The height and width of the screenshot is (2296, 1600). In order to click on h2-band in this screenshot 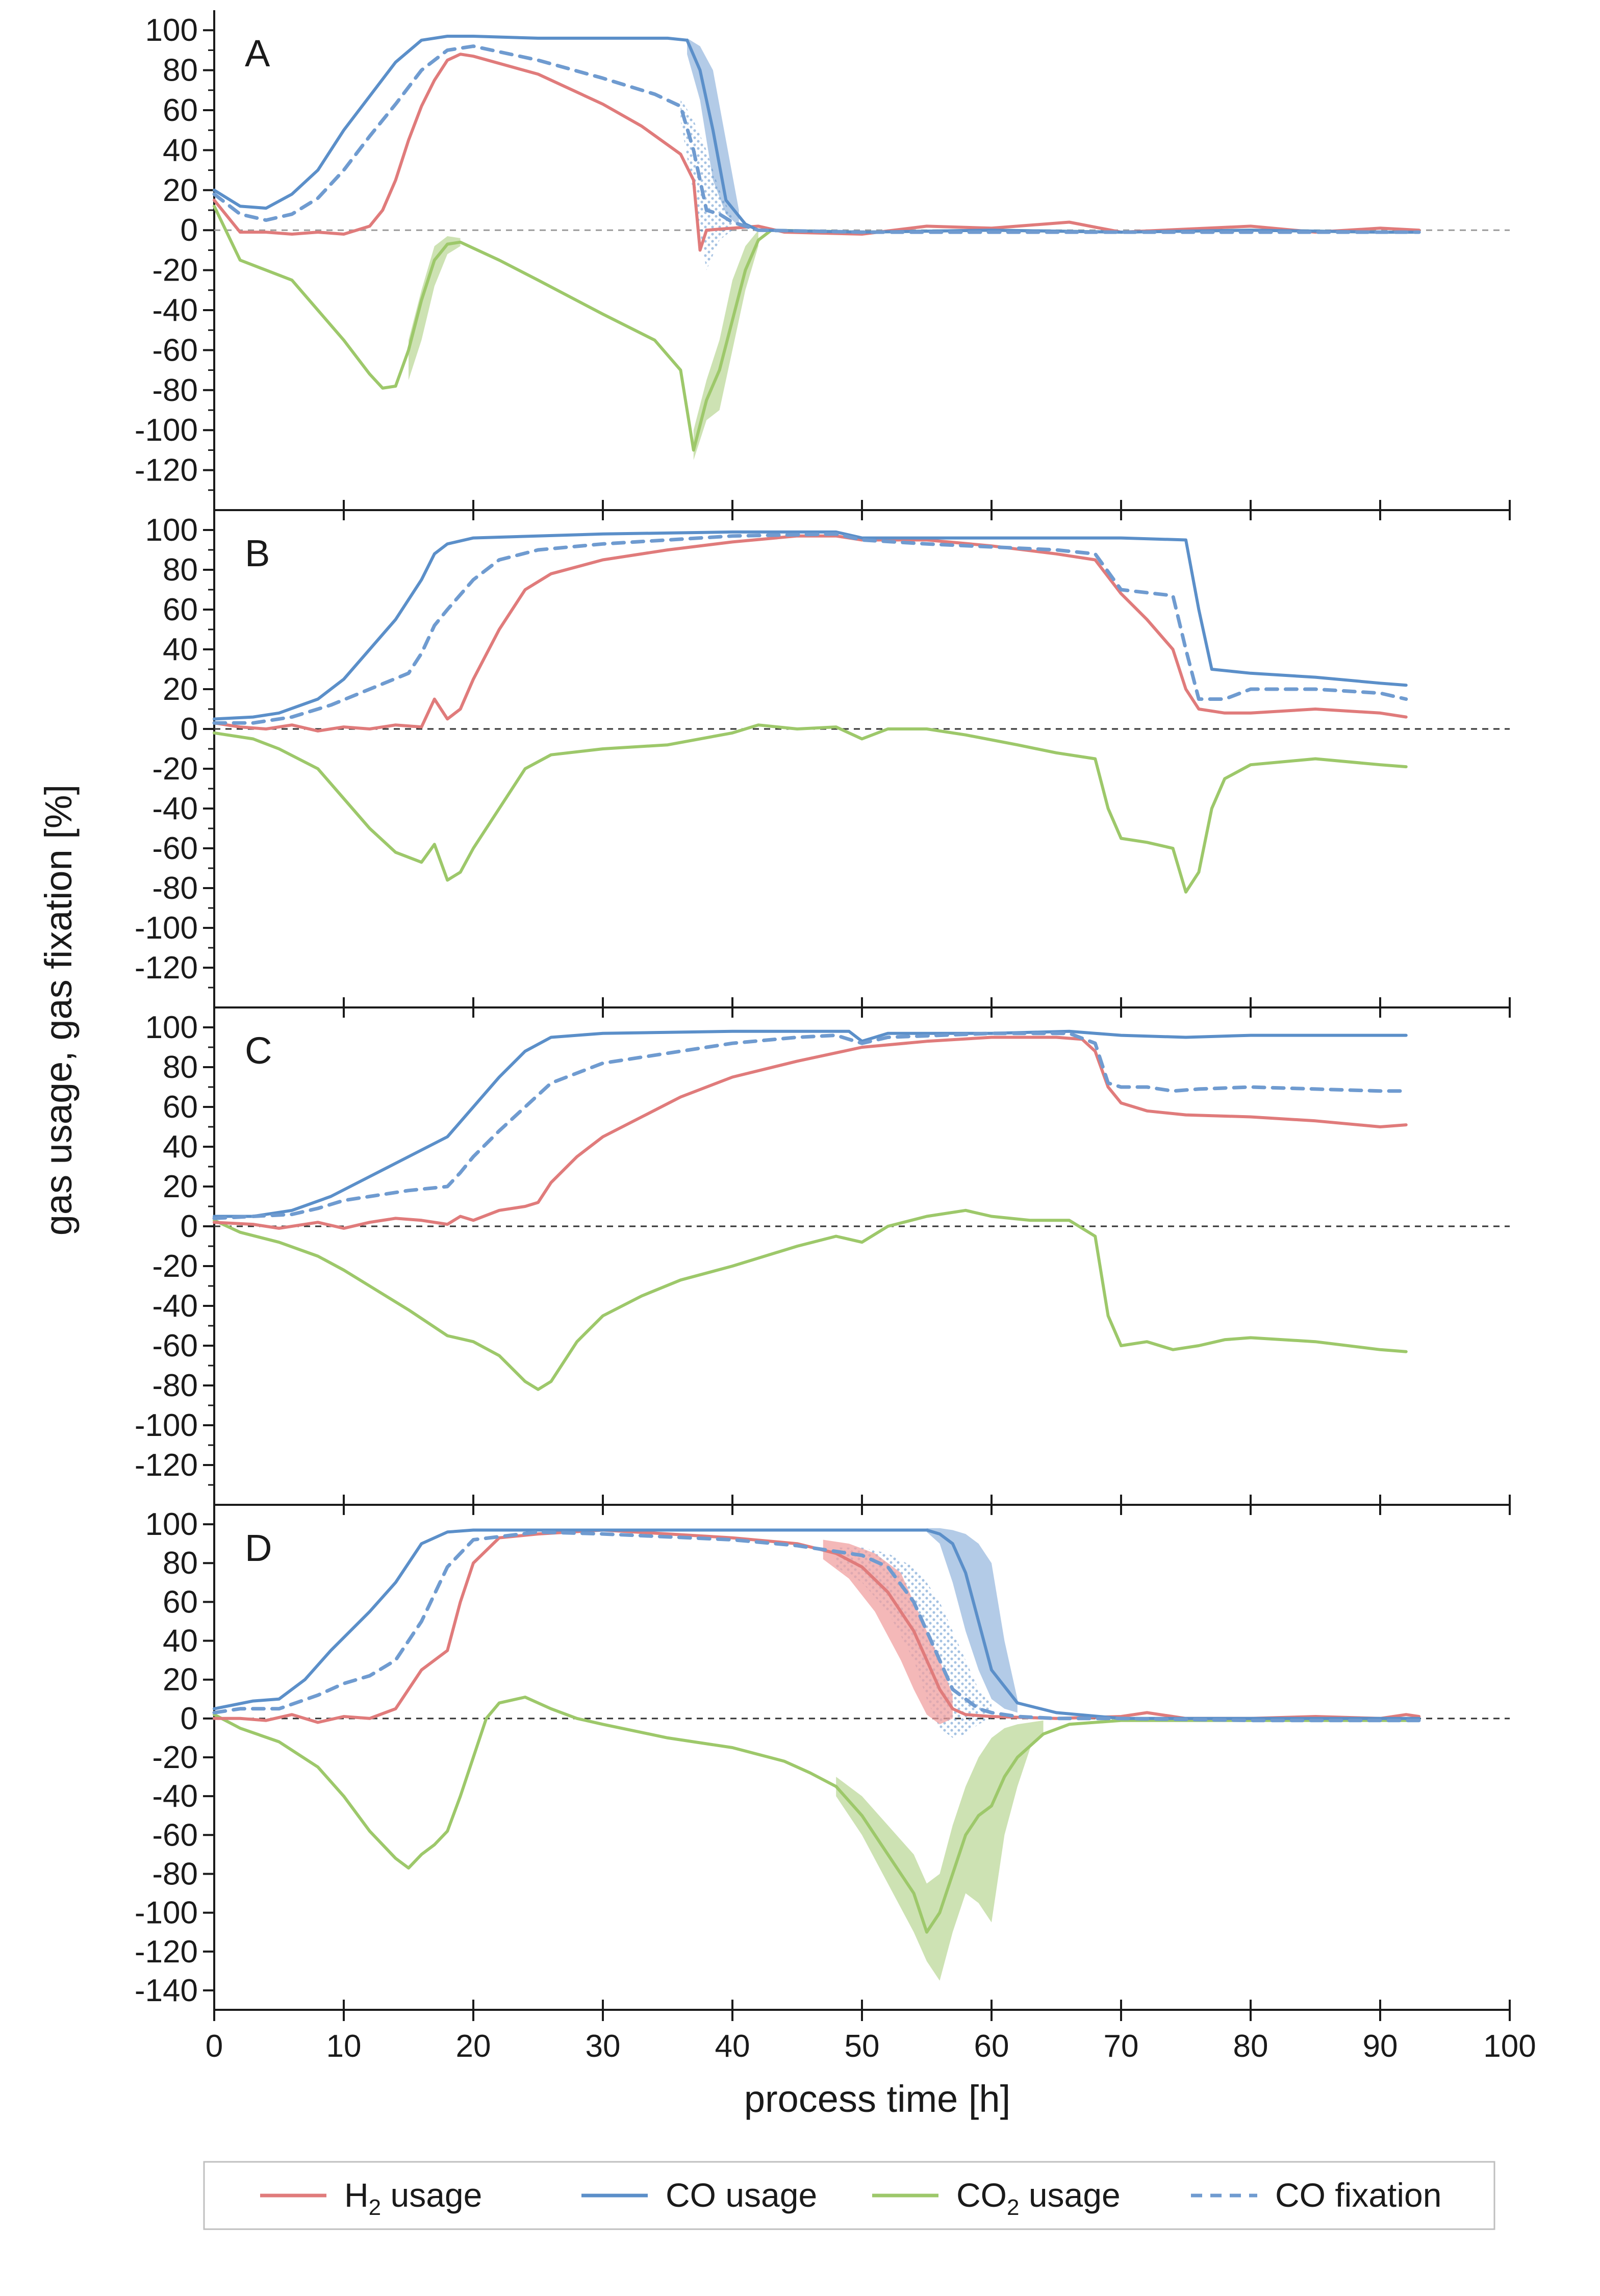, I will do `click(888, 1632)`.